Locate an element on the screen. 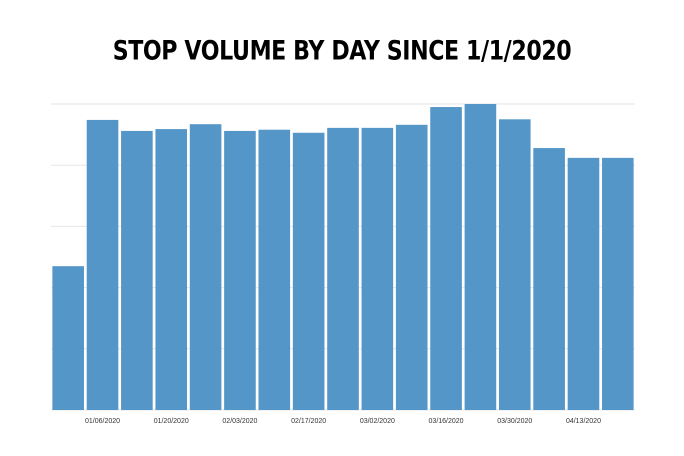 This screenshot has height=456, width=684. x-tick-label: 03/30/2020 is located at coordinates (514, 421).